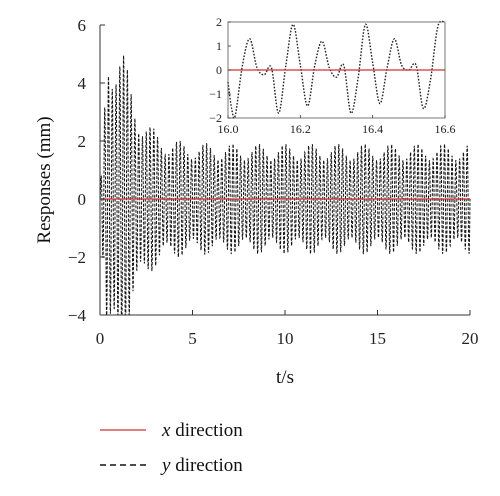  What do you see at coordinates (77, 315) in the screenshot?
I see `y-tick-label: −4` at bounding box center [77, 315].